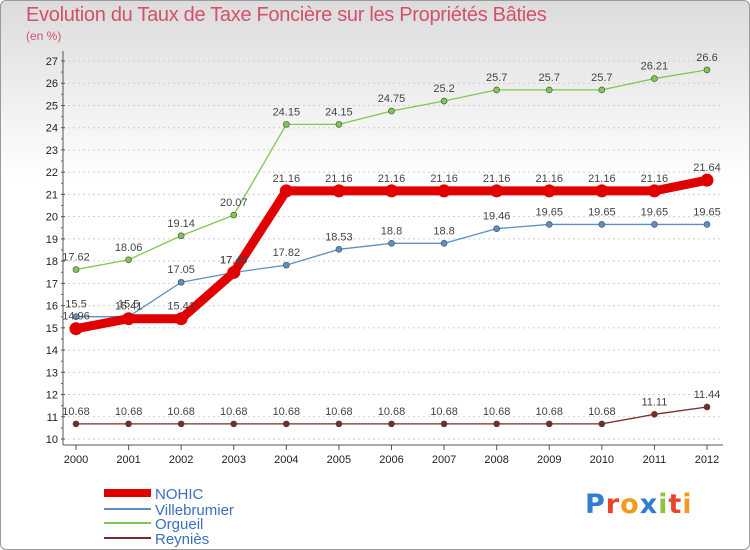  I want to click on y-tick-label: 18, so click(52, 262).